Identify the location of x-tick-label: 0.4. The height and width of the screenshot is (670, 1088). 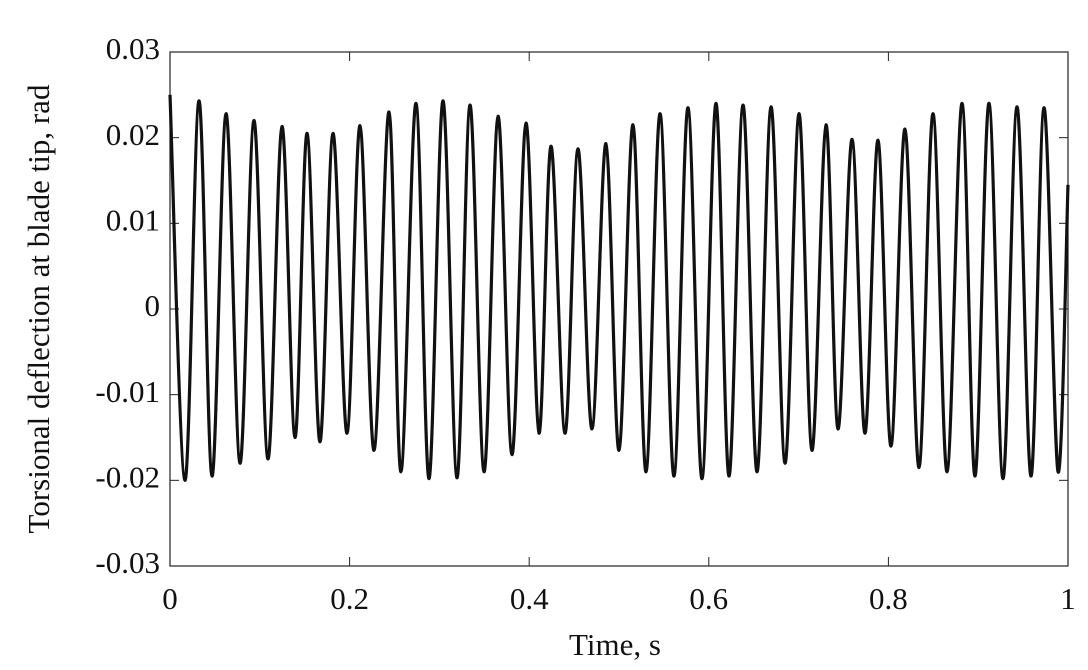
(529, 598).